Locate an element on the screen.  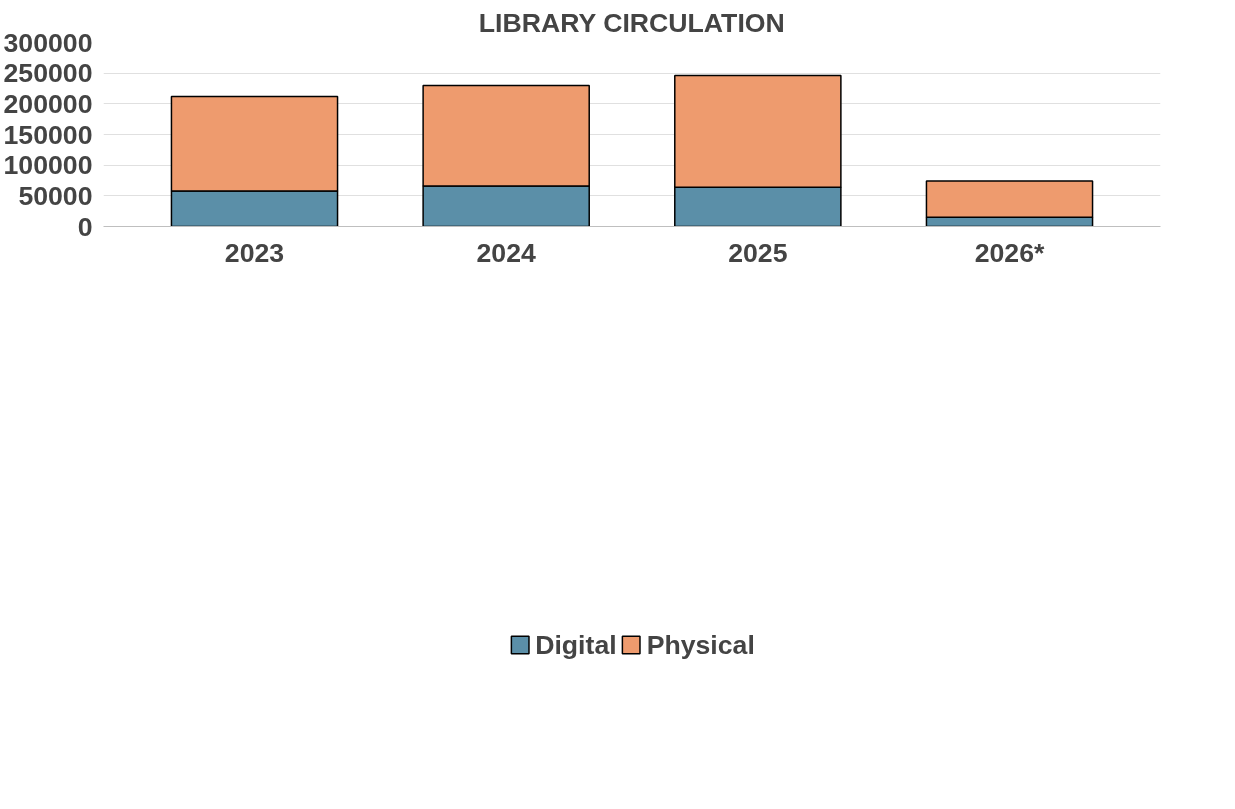
y-tick-label: 0 is located at coordinates (85, 226).